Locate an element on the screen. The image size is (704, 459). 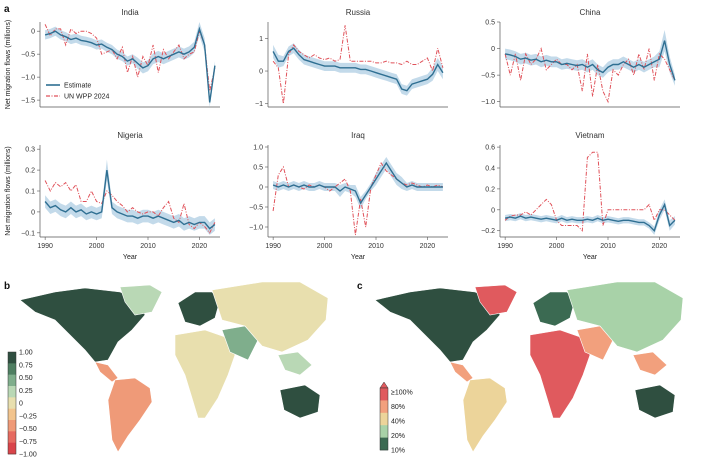
colorbar-b: 1.00 0.75 0.50 0.25 0 −0.25 −0.50 −0.75 −1.00 is located at coordinates (22, 404).